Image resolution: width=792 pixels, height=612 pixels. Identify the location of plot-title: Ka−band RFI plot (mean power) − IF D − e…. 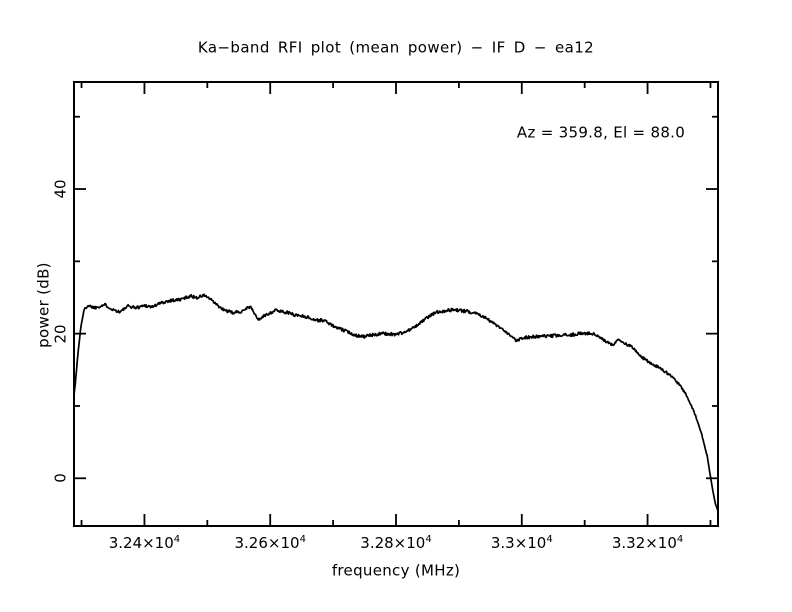
(396, 47).